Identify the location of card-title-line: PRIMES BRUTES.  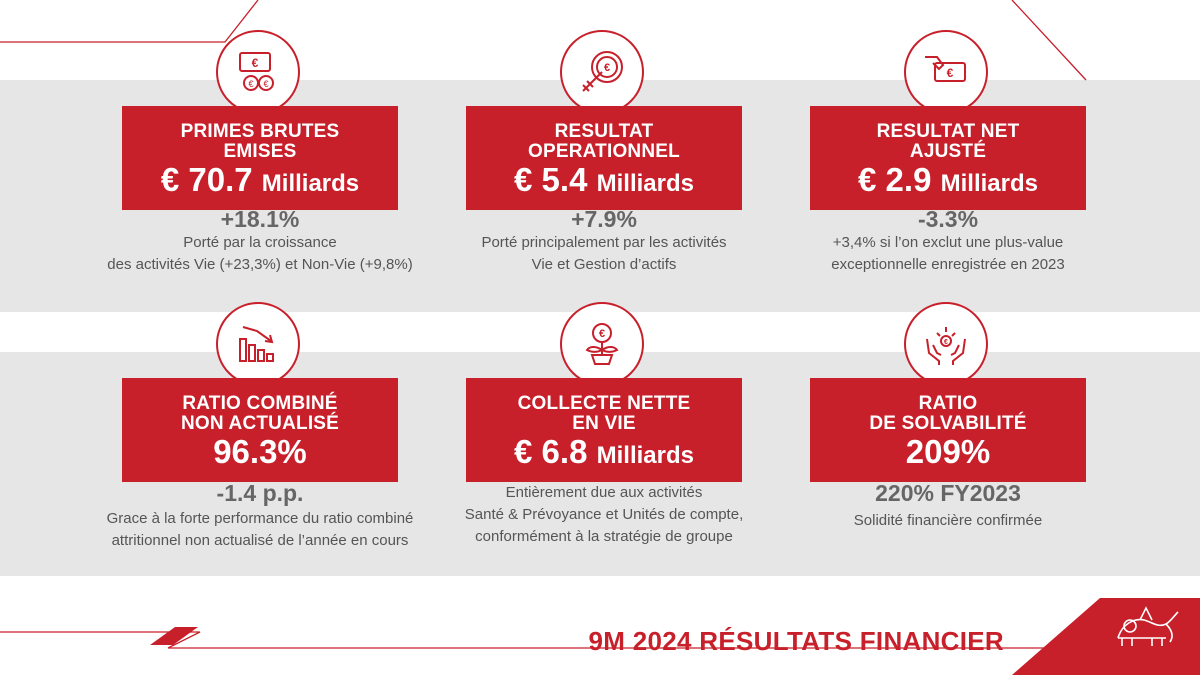
(260, 131).